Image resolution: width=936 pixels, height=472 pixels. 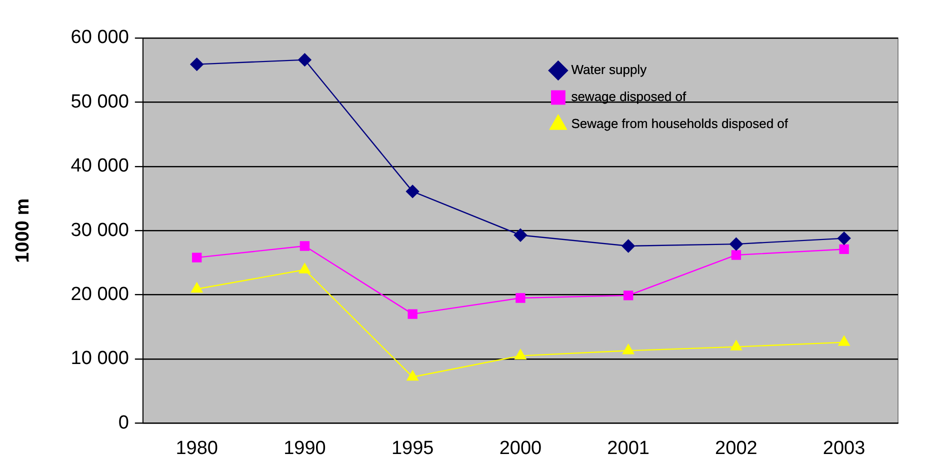 What do you see at coordinates (123, 423) in the screenshot?
I see `y-tick-label: 0` at bounding box center [123, 423].